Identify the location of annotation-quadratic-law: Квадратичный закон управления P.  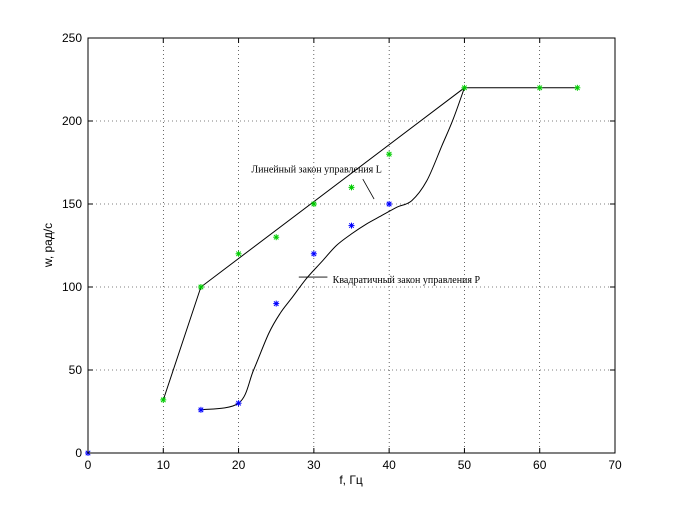
(407, 280).